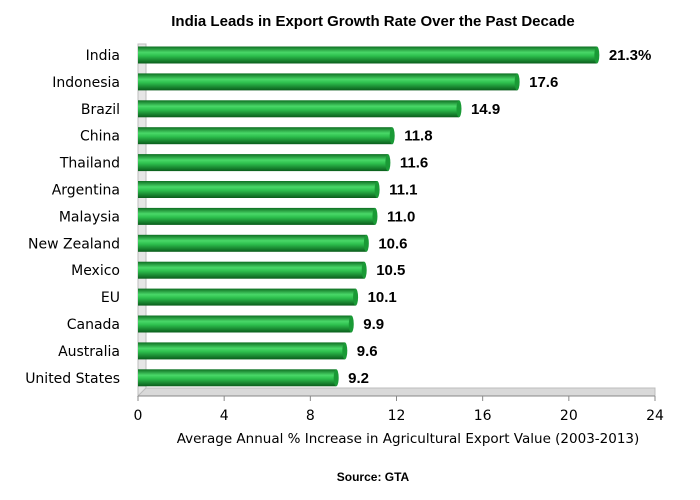 The width and height of the screenshot is (700, 500). I want to click on category-label: Canada, so click(93, 325).